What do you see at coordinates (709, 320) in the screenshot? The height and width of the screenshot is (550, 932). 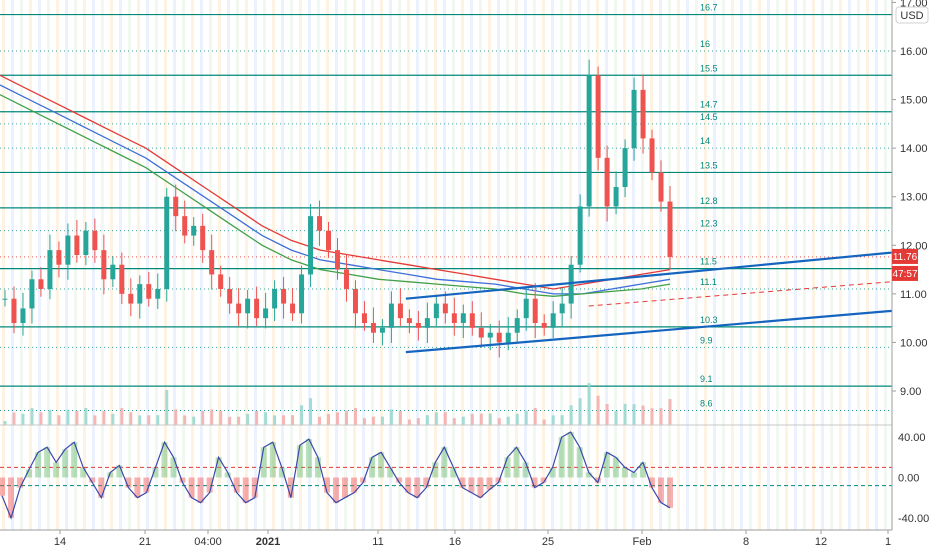 I see `level-label-11: 10.3` at bounding box center [709, 320].